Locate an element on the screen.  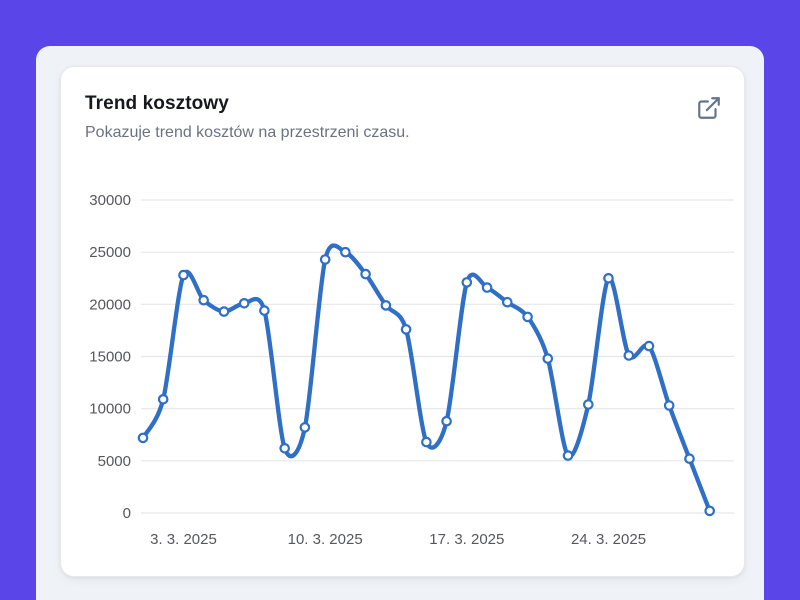
y-axis-labels: 0 5000 10000 15000 20000 25000 30000 is located at coordinates (110, 357).